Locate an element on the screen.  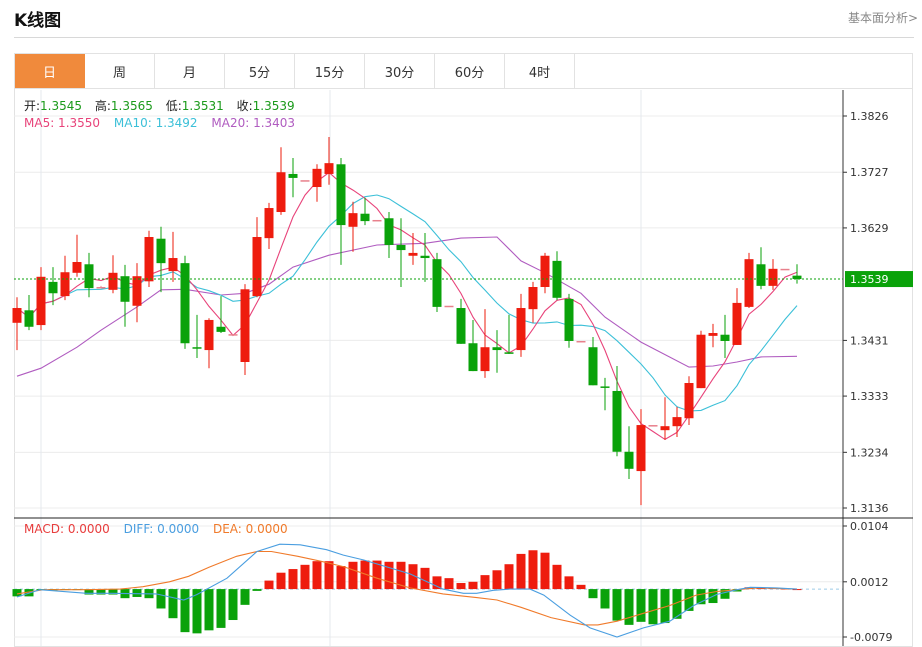
diff-value: DIFF: 0.0000 is located at coordinates (161, 529).